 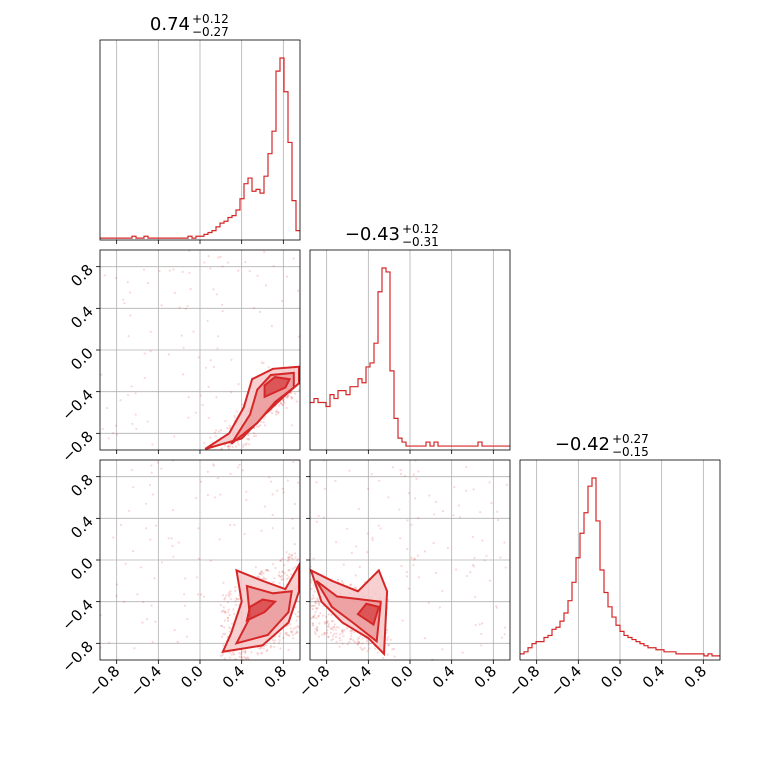 What do you see at coordinates (314, 681) in the screenshot?
I see `pair-panel-2-3-xtick-label-0: −0.8` at bounding box center [314, 681].